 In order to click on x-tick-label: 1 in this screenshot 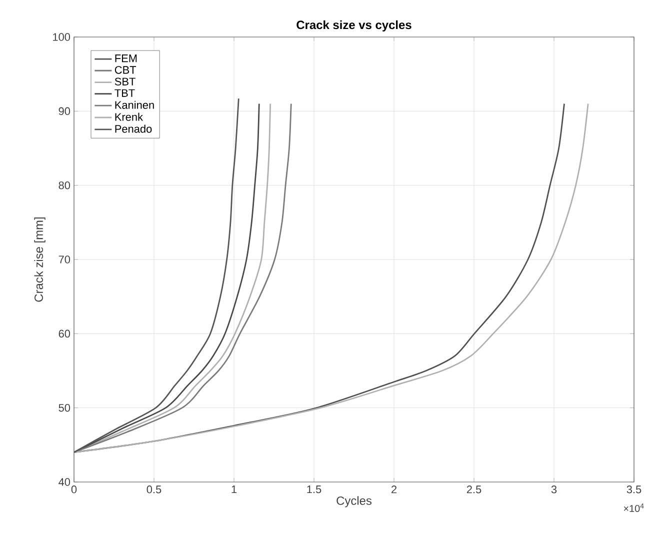, I will do `click(234, 490)`.